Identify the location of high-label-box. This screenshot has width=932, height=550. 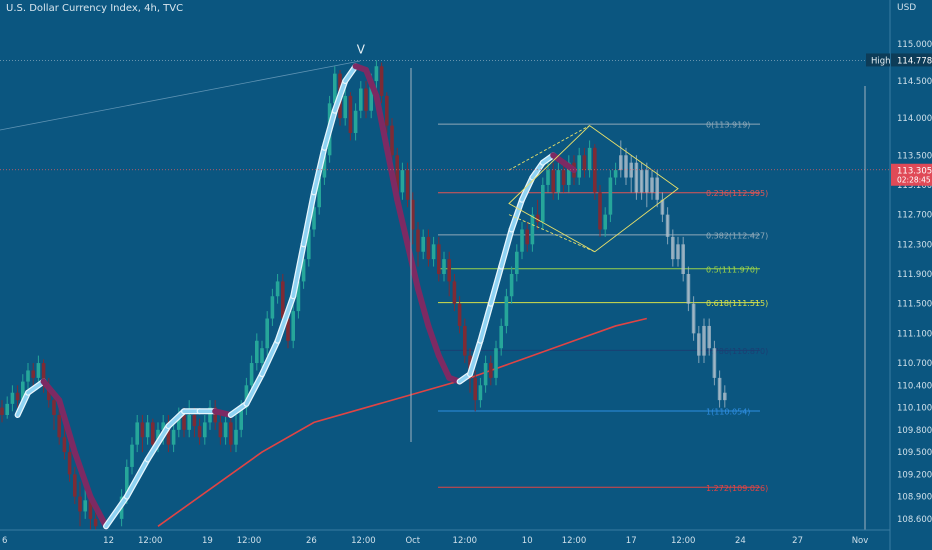
(878, 60).